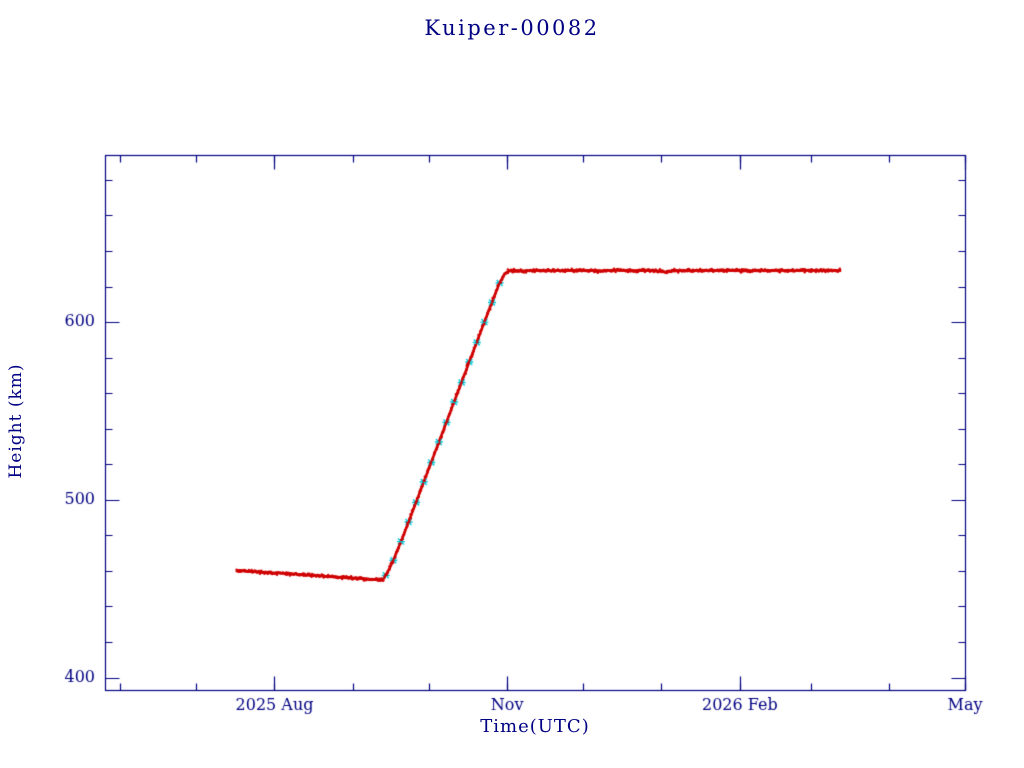 Image resolution: width=1024 pixels, height=768 pixels. Describe the element at coordinates (16, 421) in the screenshot. I see `y-axis-label: Height (km)` at that location.